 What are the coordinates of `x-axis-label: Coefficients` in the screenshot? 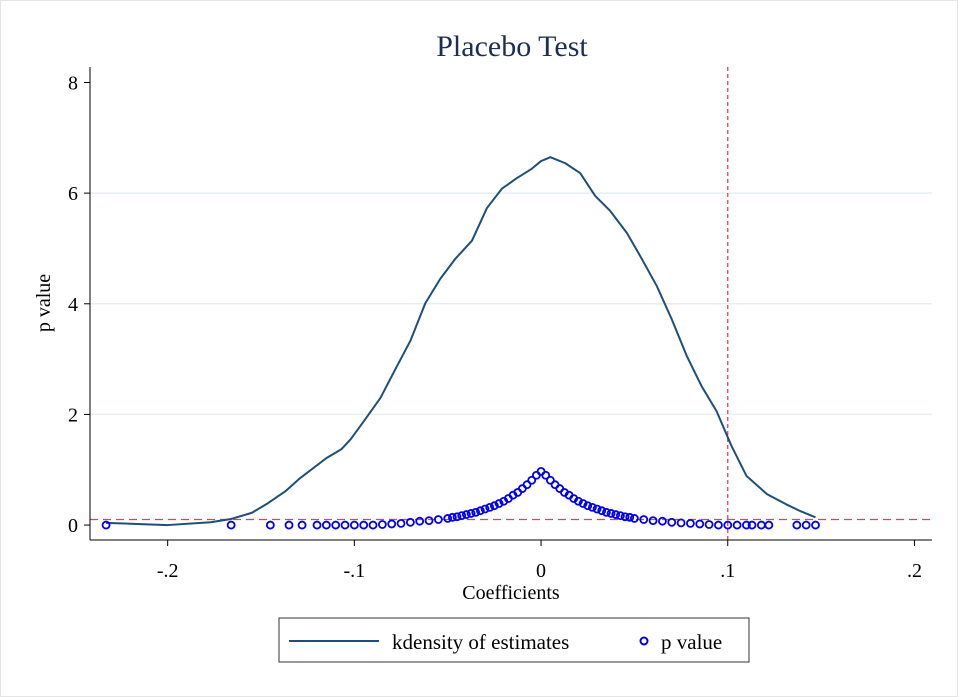 It's located at (511, 593).